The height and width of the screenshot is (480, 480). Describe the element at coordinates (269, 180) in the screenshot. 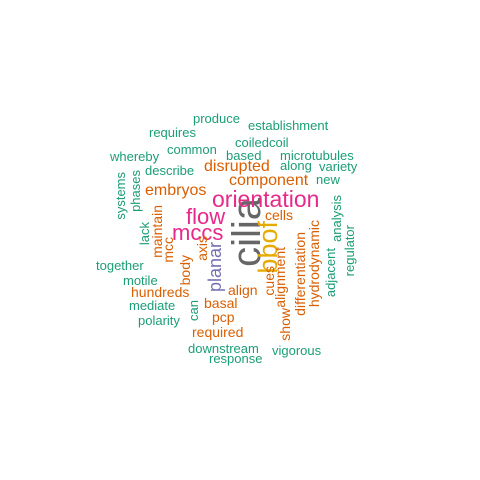

I see `word-component: component` at that location.